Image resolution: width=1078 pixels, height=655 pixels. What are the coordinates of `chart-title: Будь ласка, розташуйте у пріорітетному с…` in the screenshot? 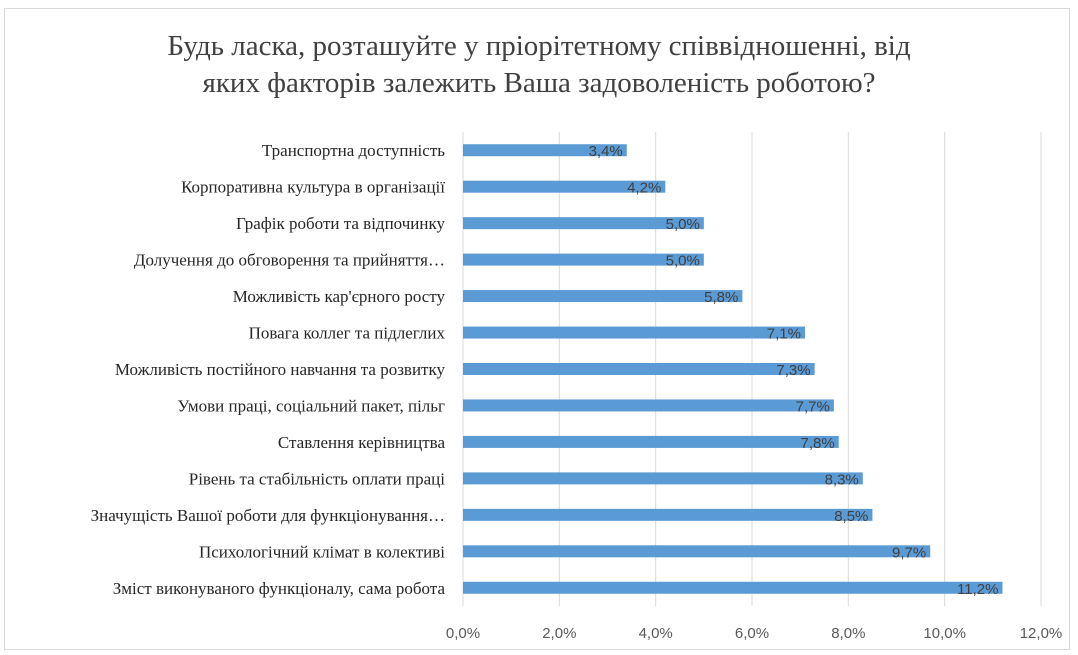 It's located at (539, 65).